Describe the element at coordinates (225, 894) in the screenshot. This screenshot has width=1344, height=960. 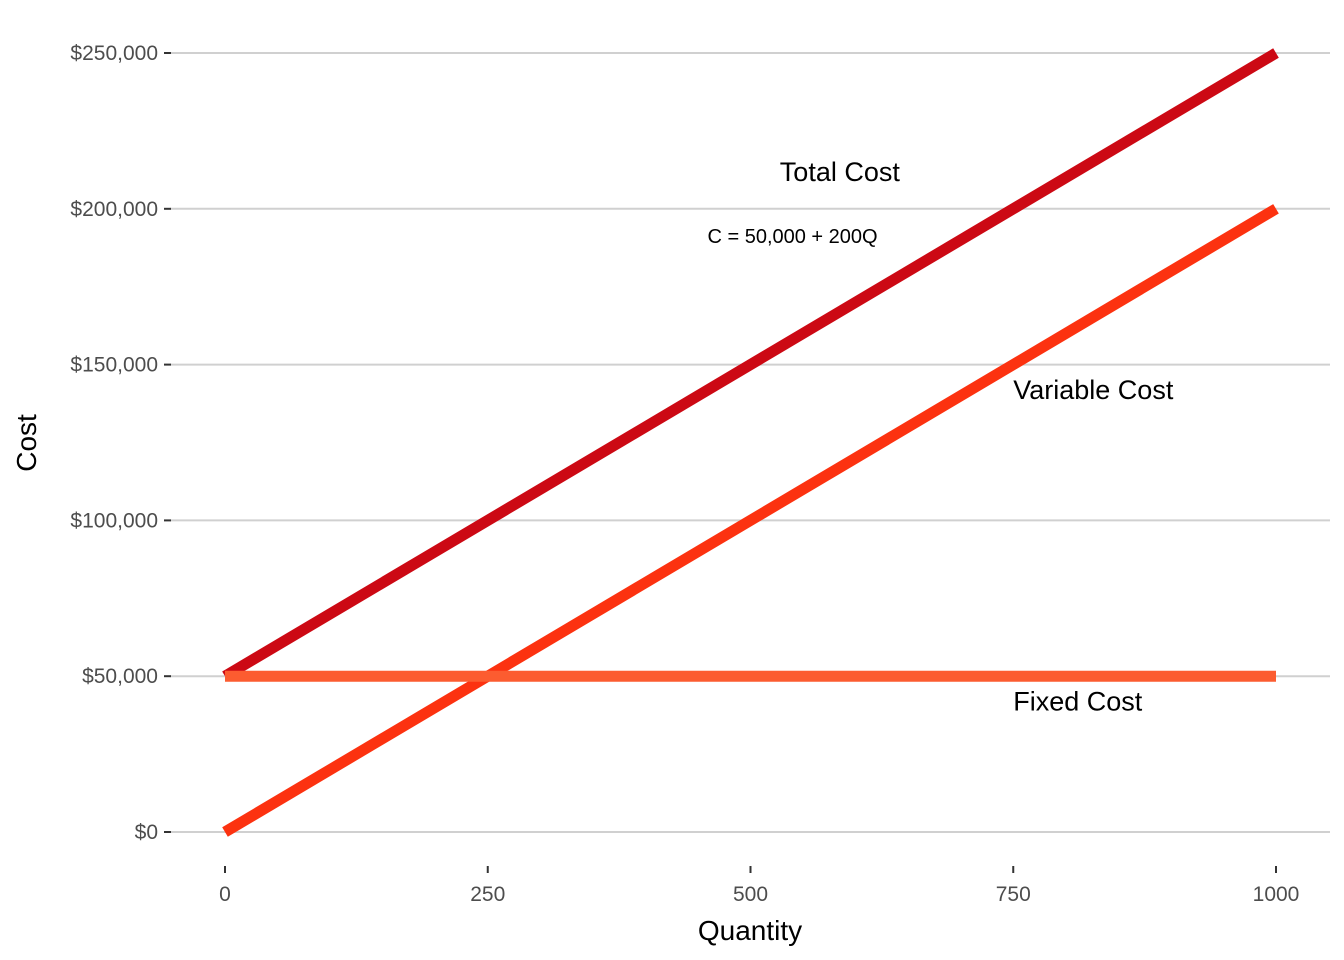
I see `x-tick-label: 0` at that location.